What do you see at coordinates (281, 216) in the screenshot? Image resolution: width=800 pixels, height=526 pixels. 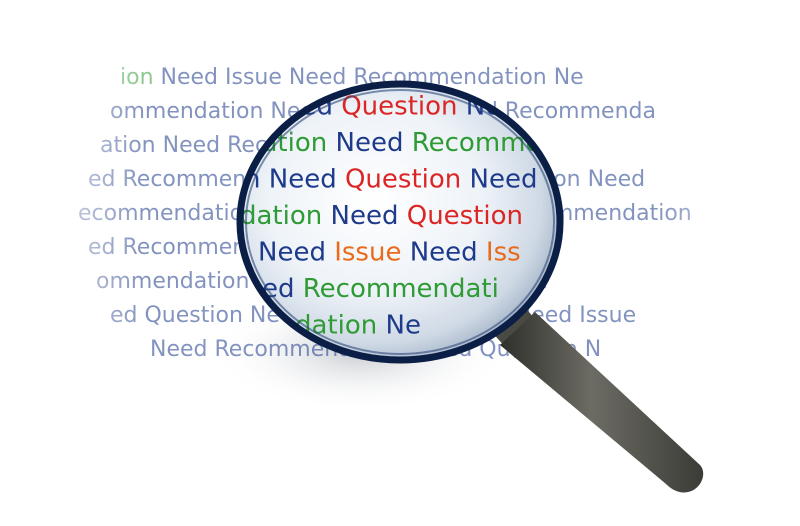 I see `word-recommendation: dation` at bounding box center [281, 216].